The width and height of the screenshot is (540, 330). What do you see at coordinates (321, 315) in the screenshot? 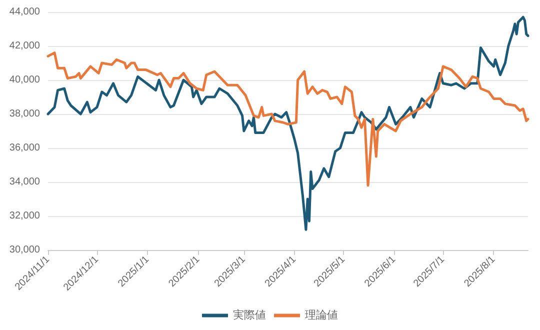
I see `legend-label: 理論値` at bounding box center [321, 315].